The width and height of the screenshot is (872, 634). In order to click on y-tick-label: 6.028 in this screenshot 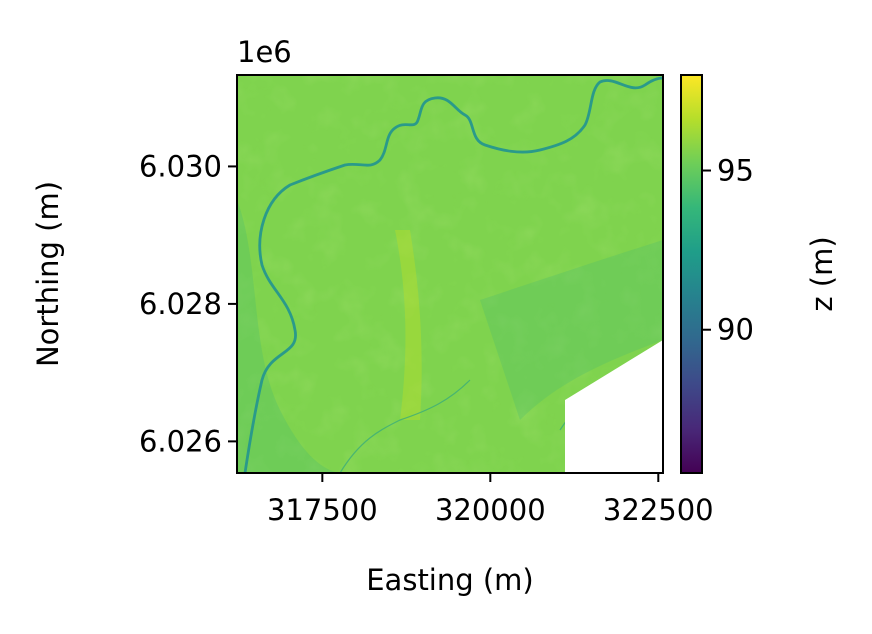, I will do `click(180, 304)`.